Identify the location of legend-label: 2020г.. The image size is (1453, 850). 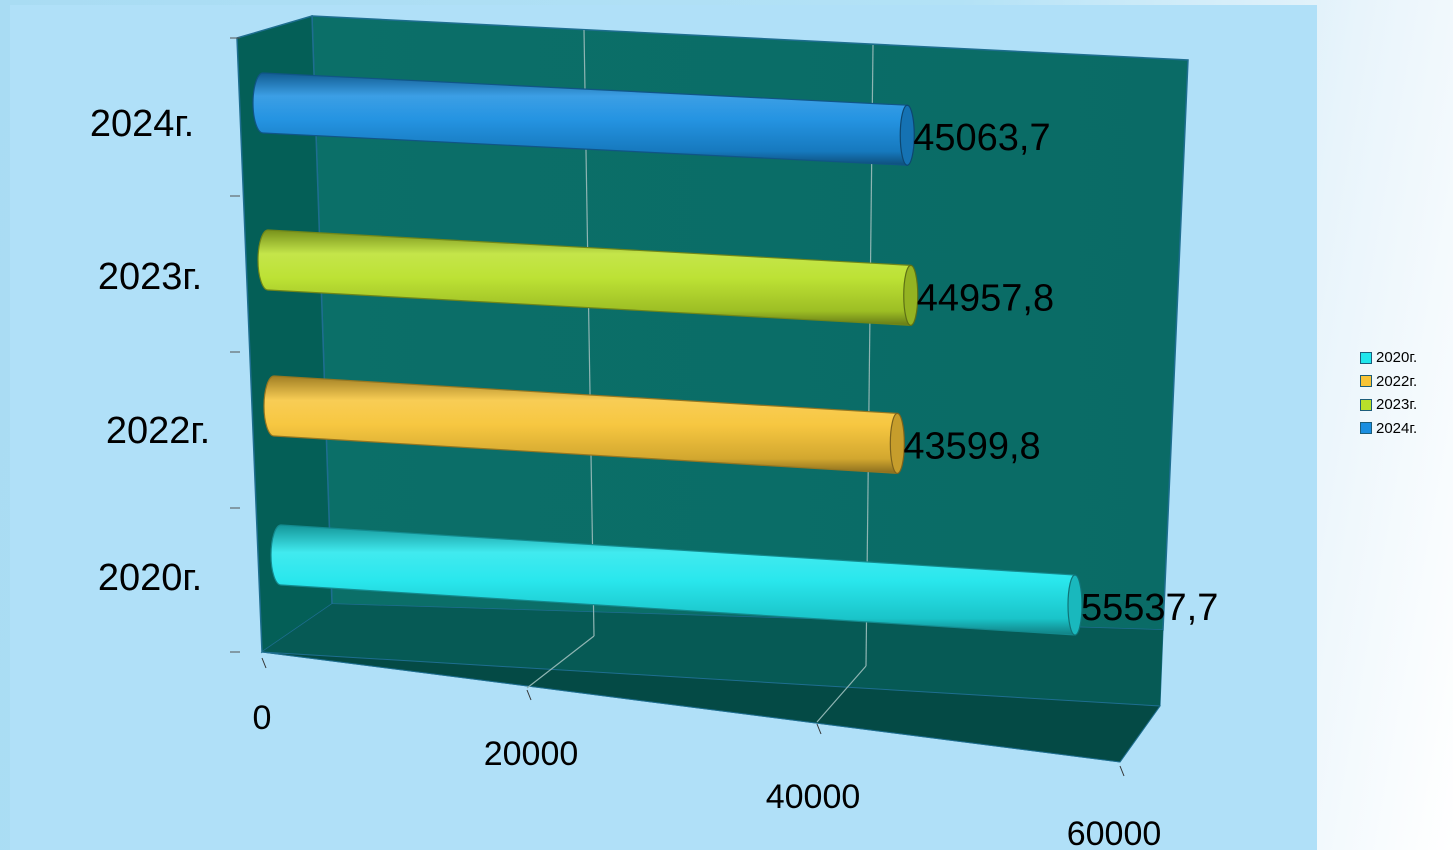
(1396, 357).